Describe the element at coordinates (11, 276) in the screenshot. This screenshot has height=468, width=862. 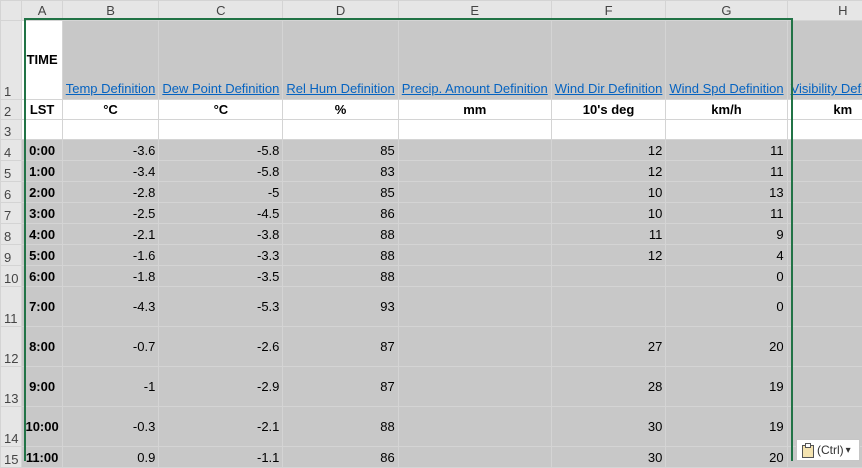
I see `row-header-10: 10` at that location.